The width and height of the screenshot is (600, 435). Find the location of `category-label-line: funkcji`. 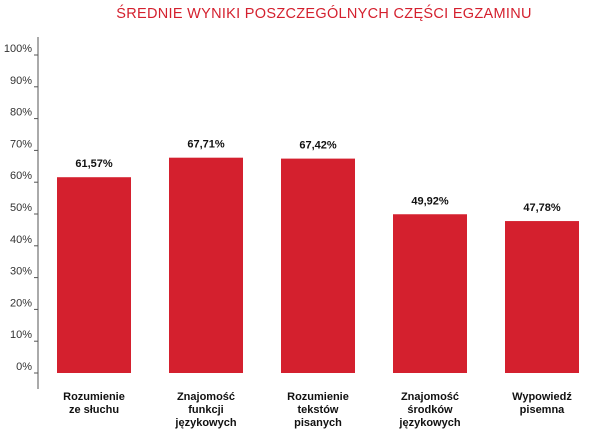

category-label-line: funkcji is located at coordinates (205, 410).